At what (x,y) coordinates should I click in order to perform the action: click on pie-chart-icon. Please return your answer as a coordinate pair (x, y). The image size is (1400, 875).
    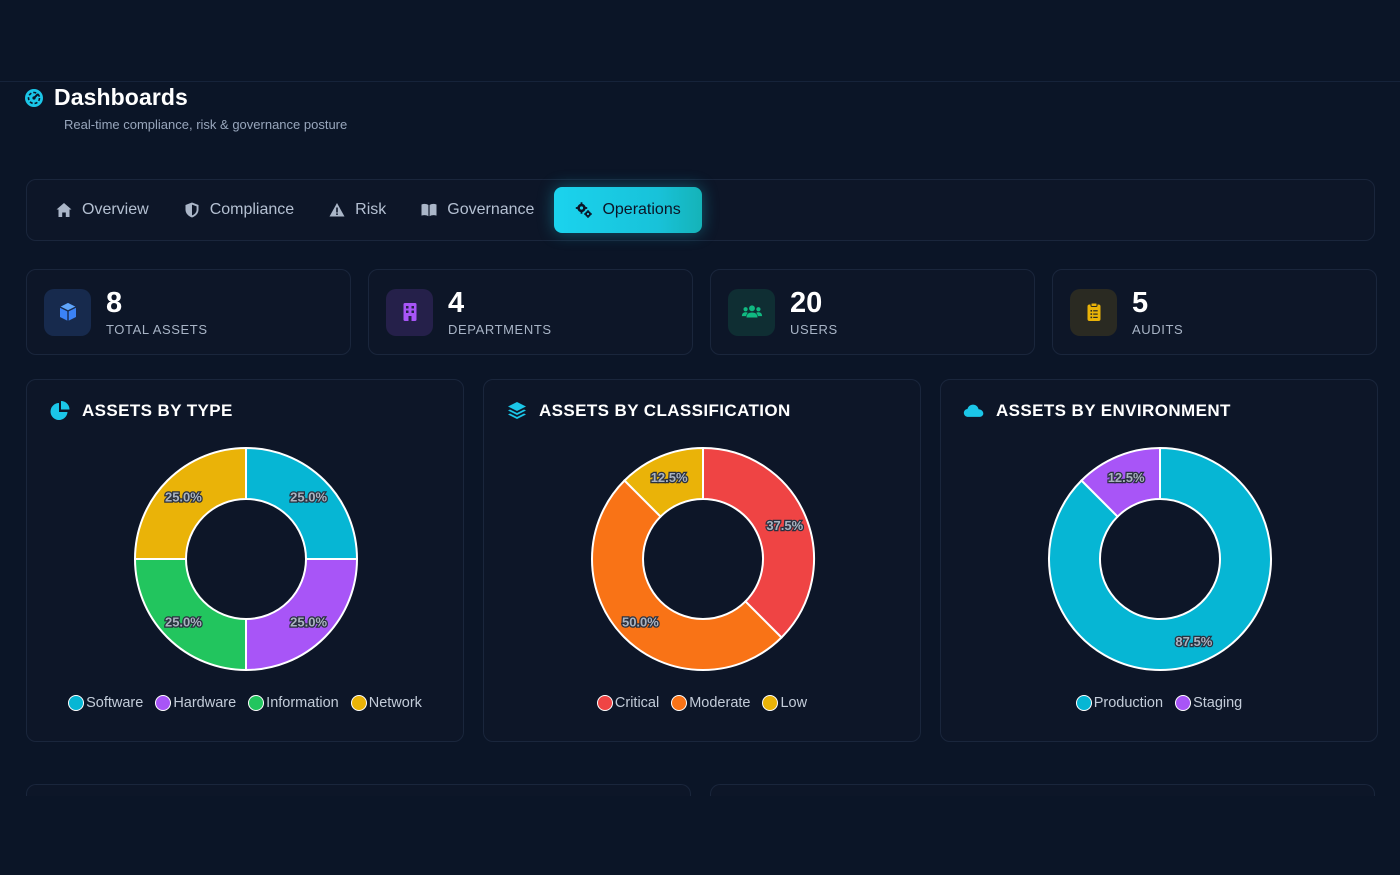
    Looking at the image, I should click on (60, 410).